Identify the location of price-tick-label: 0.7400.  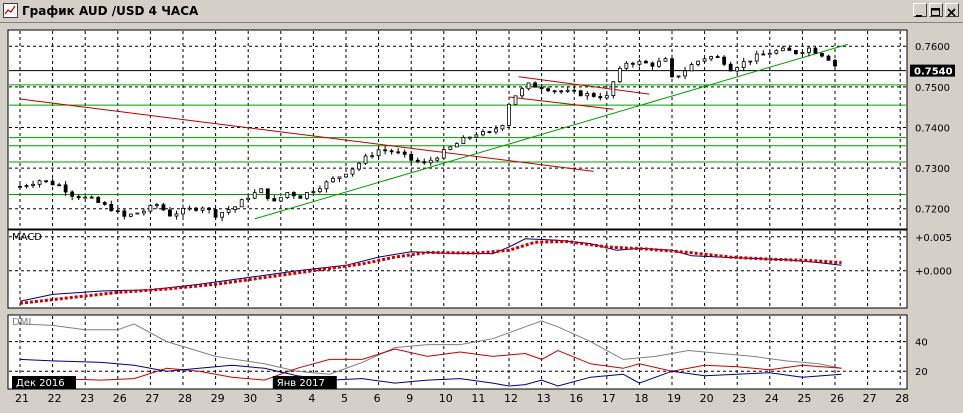
(932, 128).